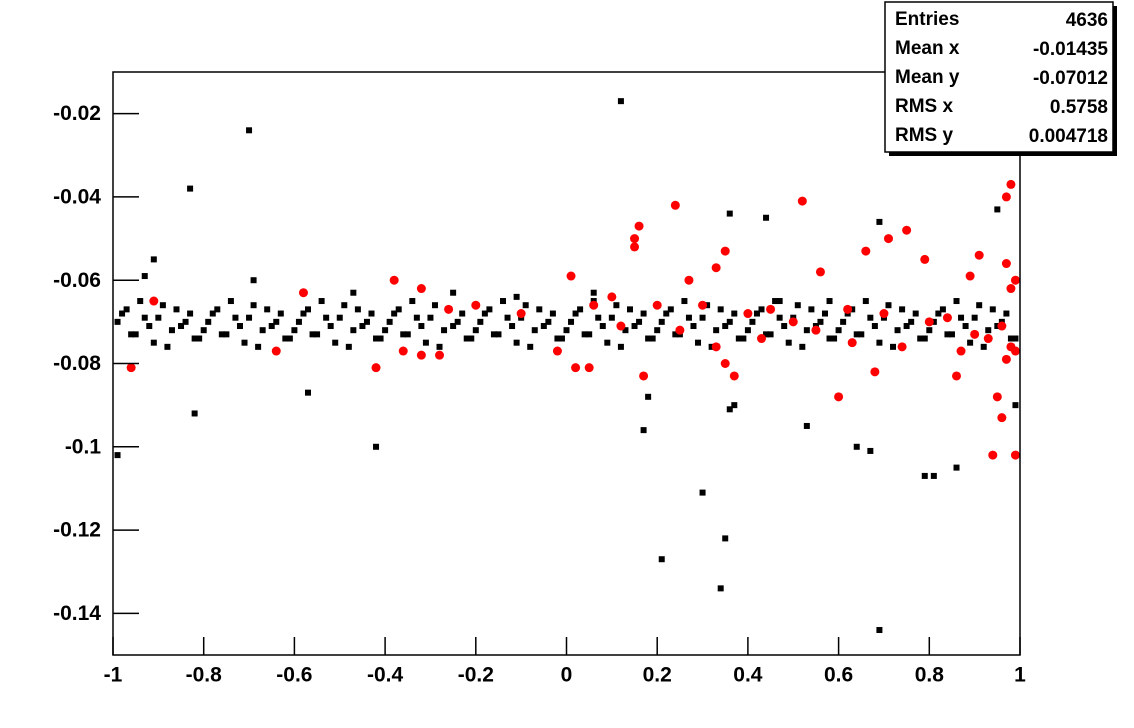  I want to click on x-tick-label: -0.4, so click(385, 675).